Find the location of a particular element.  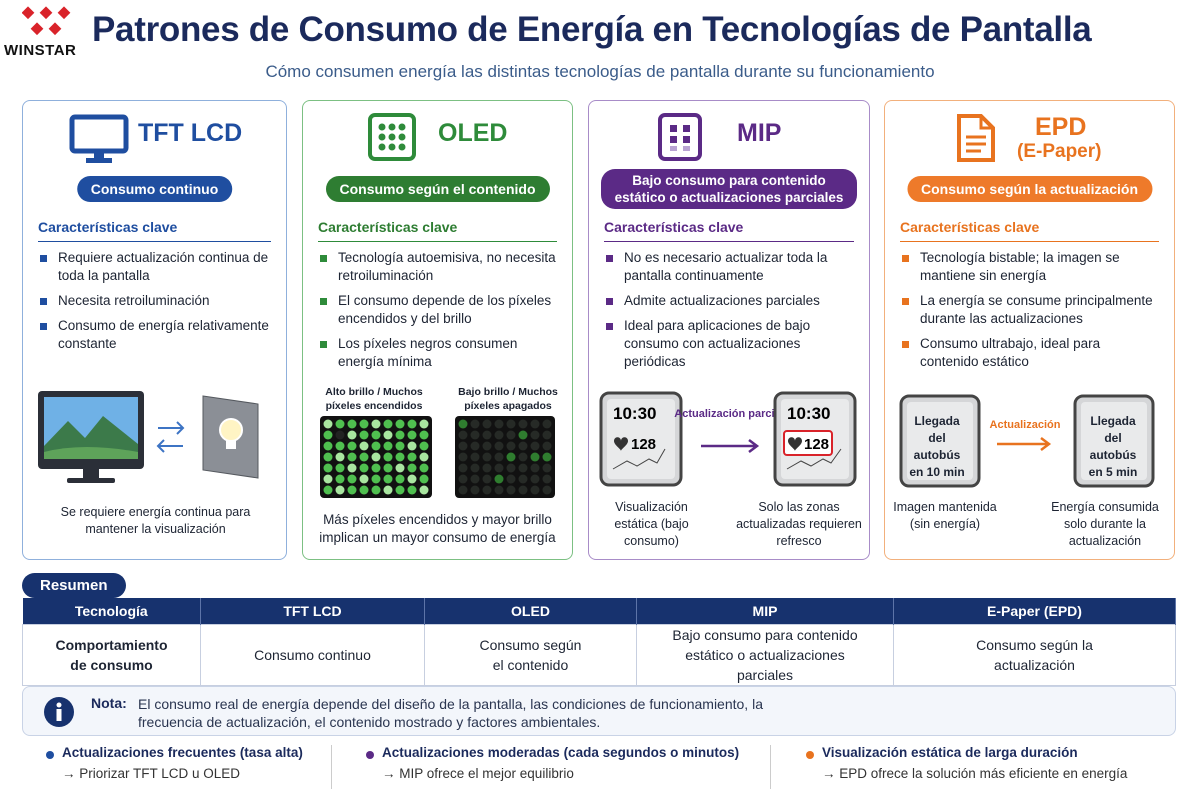

screen-reading: 128 is located at coordinates (816, 444).